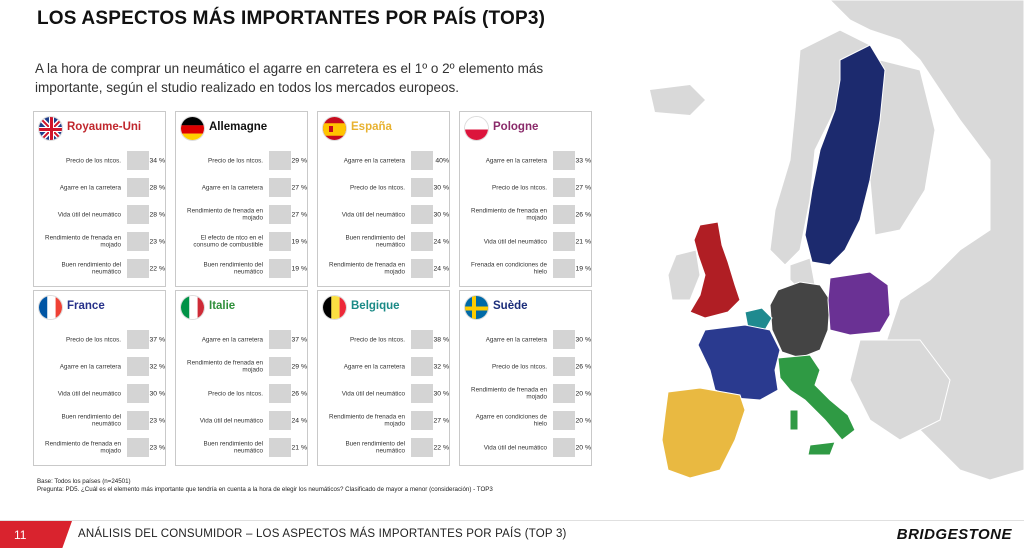 The image size is (1024, 548). Describe the element at coordinates (511, 420) in the screenshot. I see `factor-label: Agarre en condiciones de hielo` at that location.